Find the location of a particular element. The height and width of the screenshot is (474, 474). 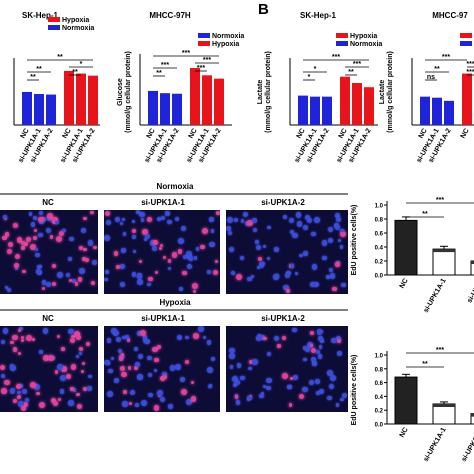

y-axis-label: EdU positive cells(%) is located at coordinates (354, 390).